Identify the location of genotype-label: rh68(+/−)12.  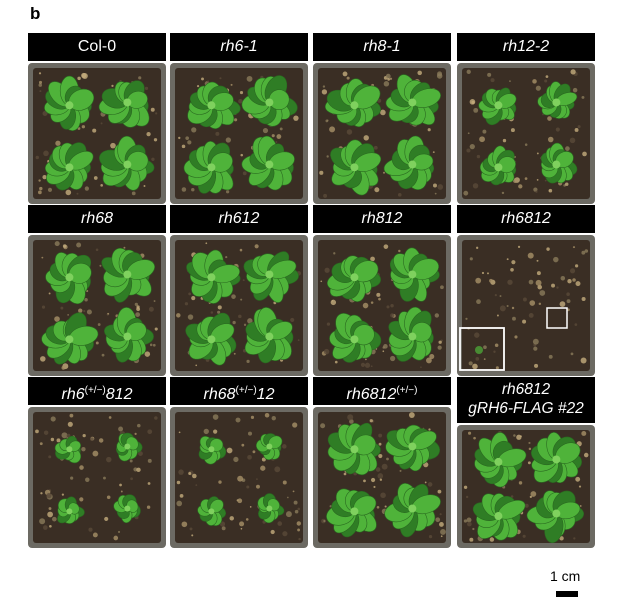
(239, 391).